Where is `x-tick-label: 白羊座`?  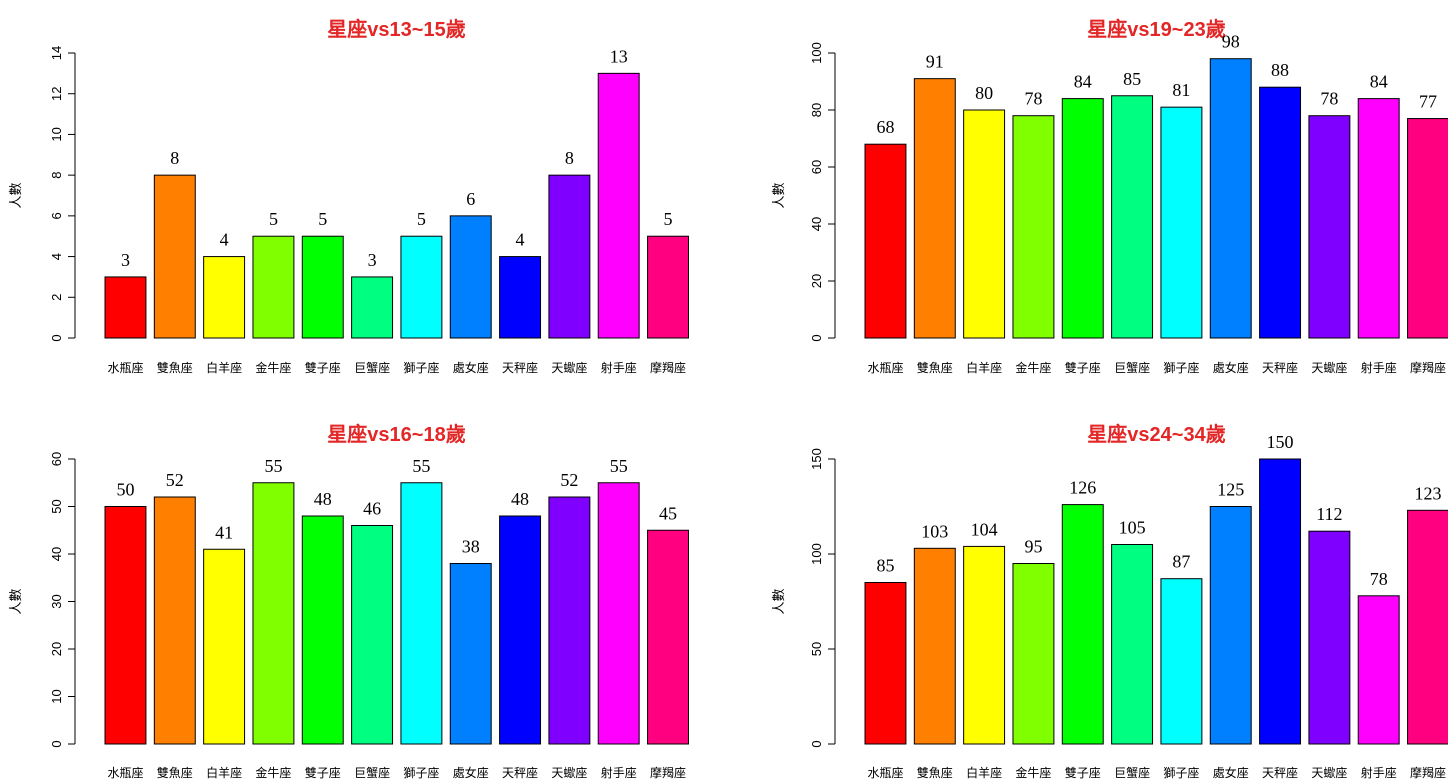
x-tick-label: 白羊座 is located at coordinates (224, 367).